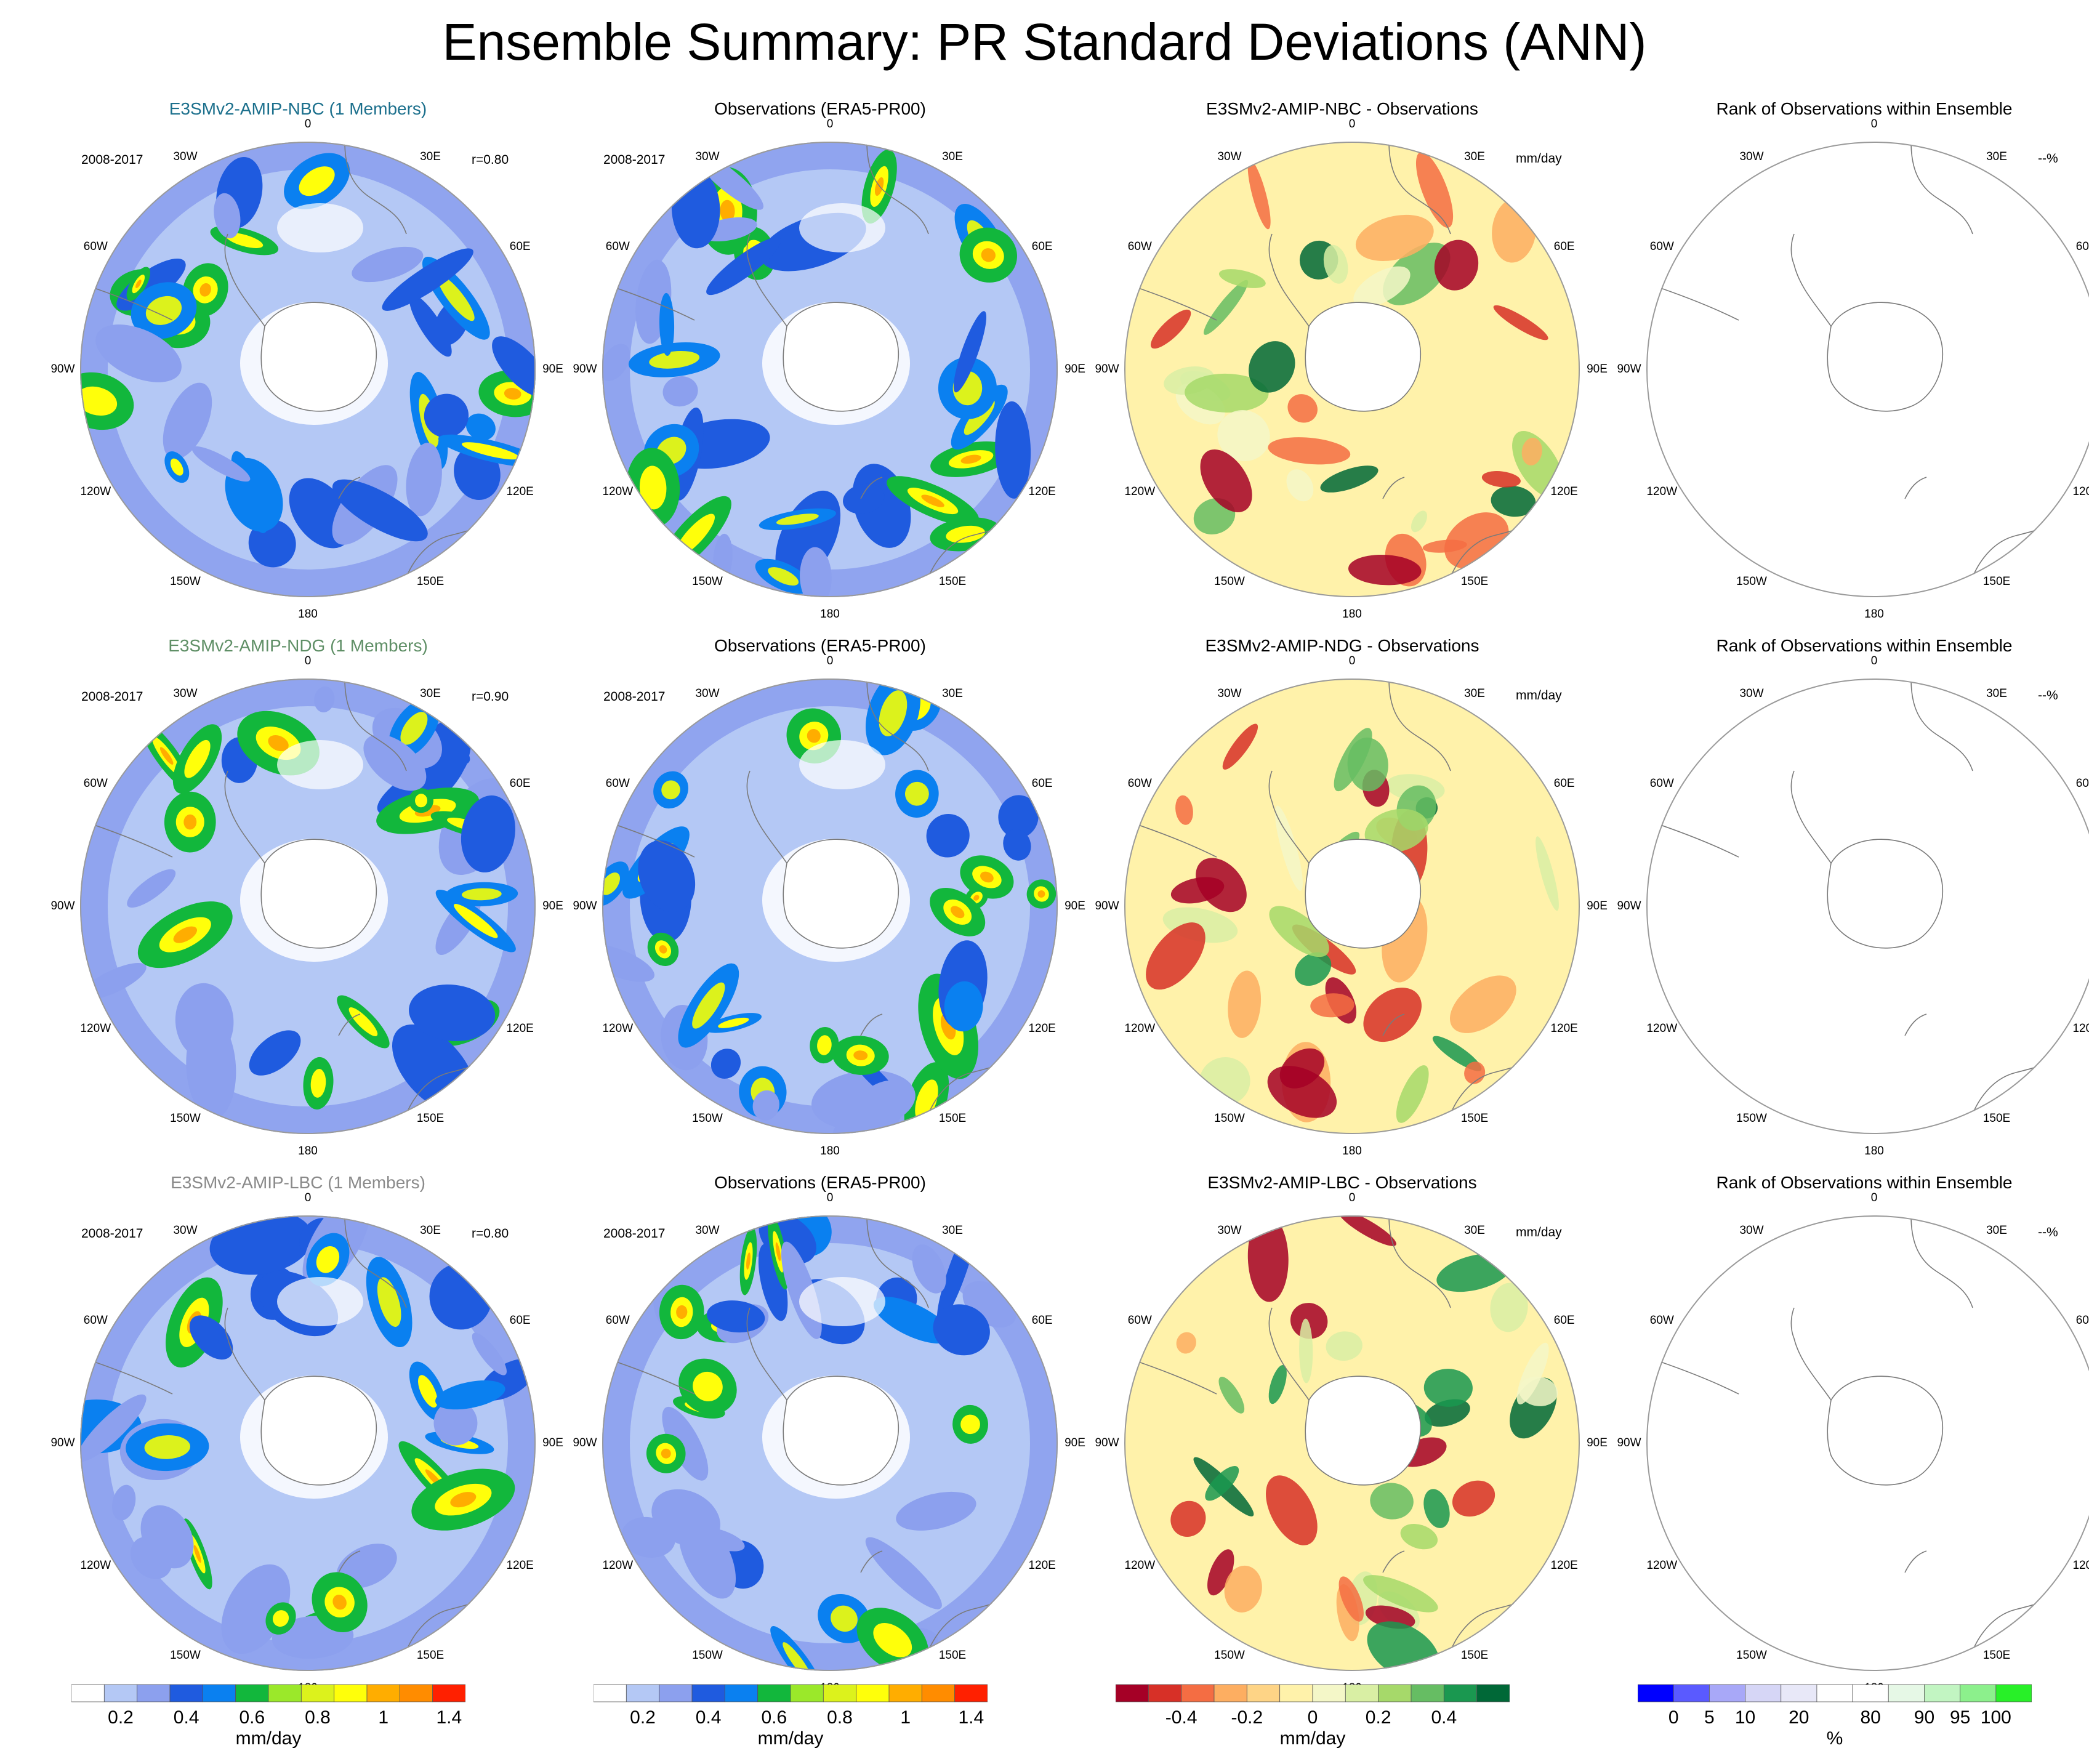 This screenshot has height=1764, width=2089. I want to click on unit-label: --%, so click(2048, 696).